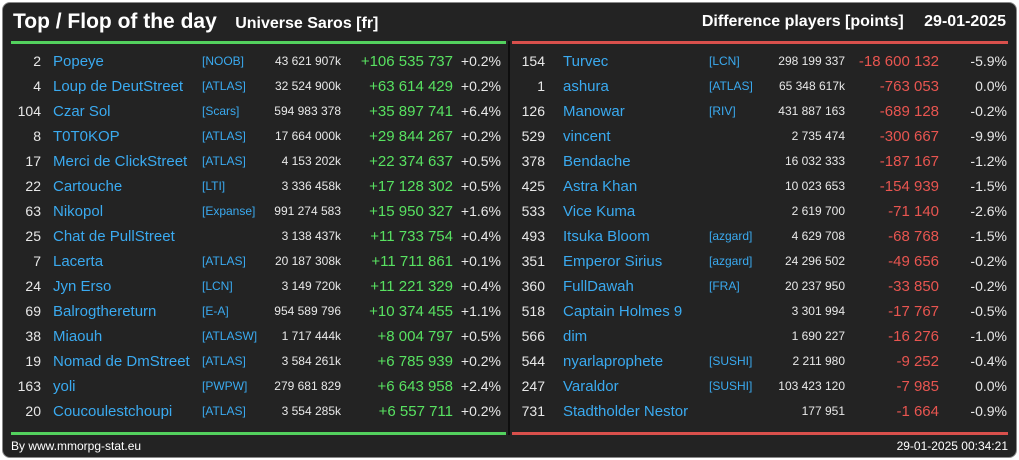 The height and width of the screenshot is (460, 1019). I want to click on player-points: 65 348 617k, so click(811, 86).